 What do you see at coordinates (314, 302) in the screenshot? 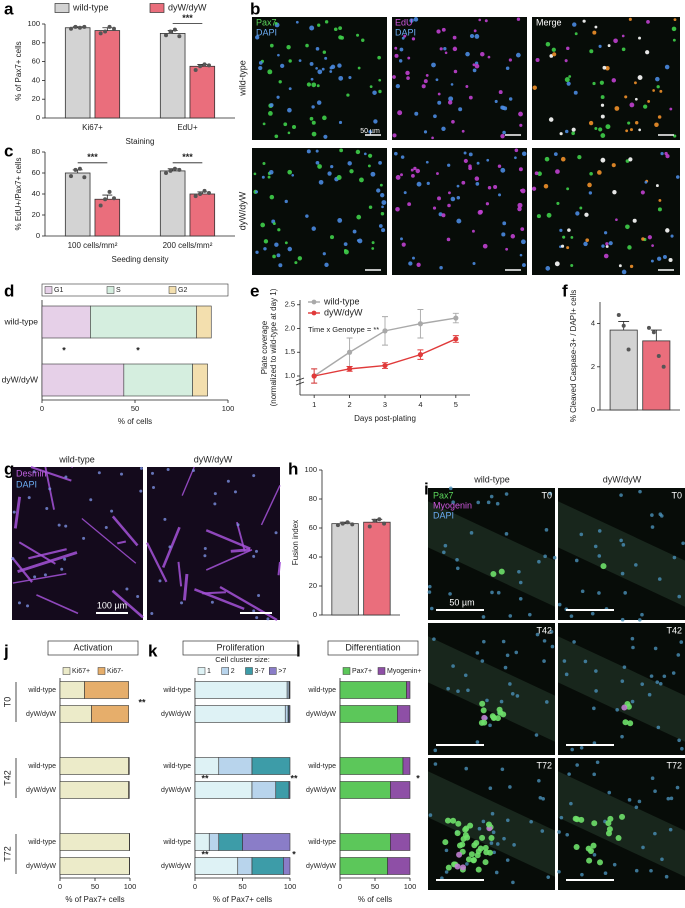
I see `legend-marker` at bounding box center [314, 302].